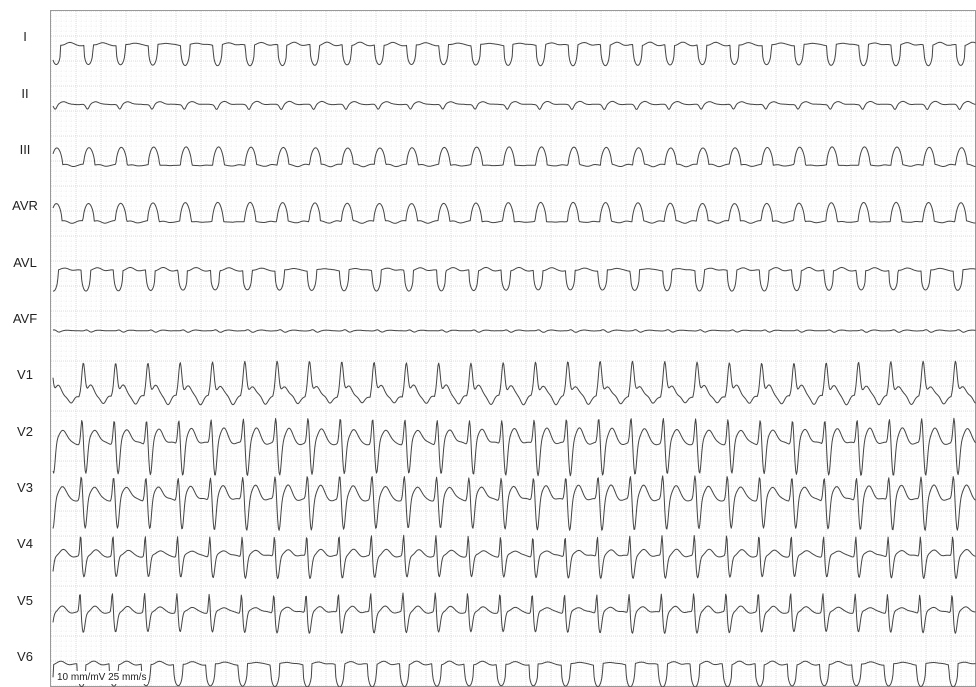  Describe the element at coordinates (514, 212) in the screenshot. I see `lead-trace-avr` at that location.